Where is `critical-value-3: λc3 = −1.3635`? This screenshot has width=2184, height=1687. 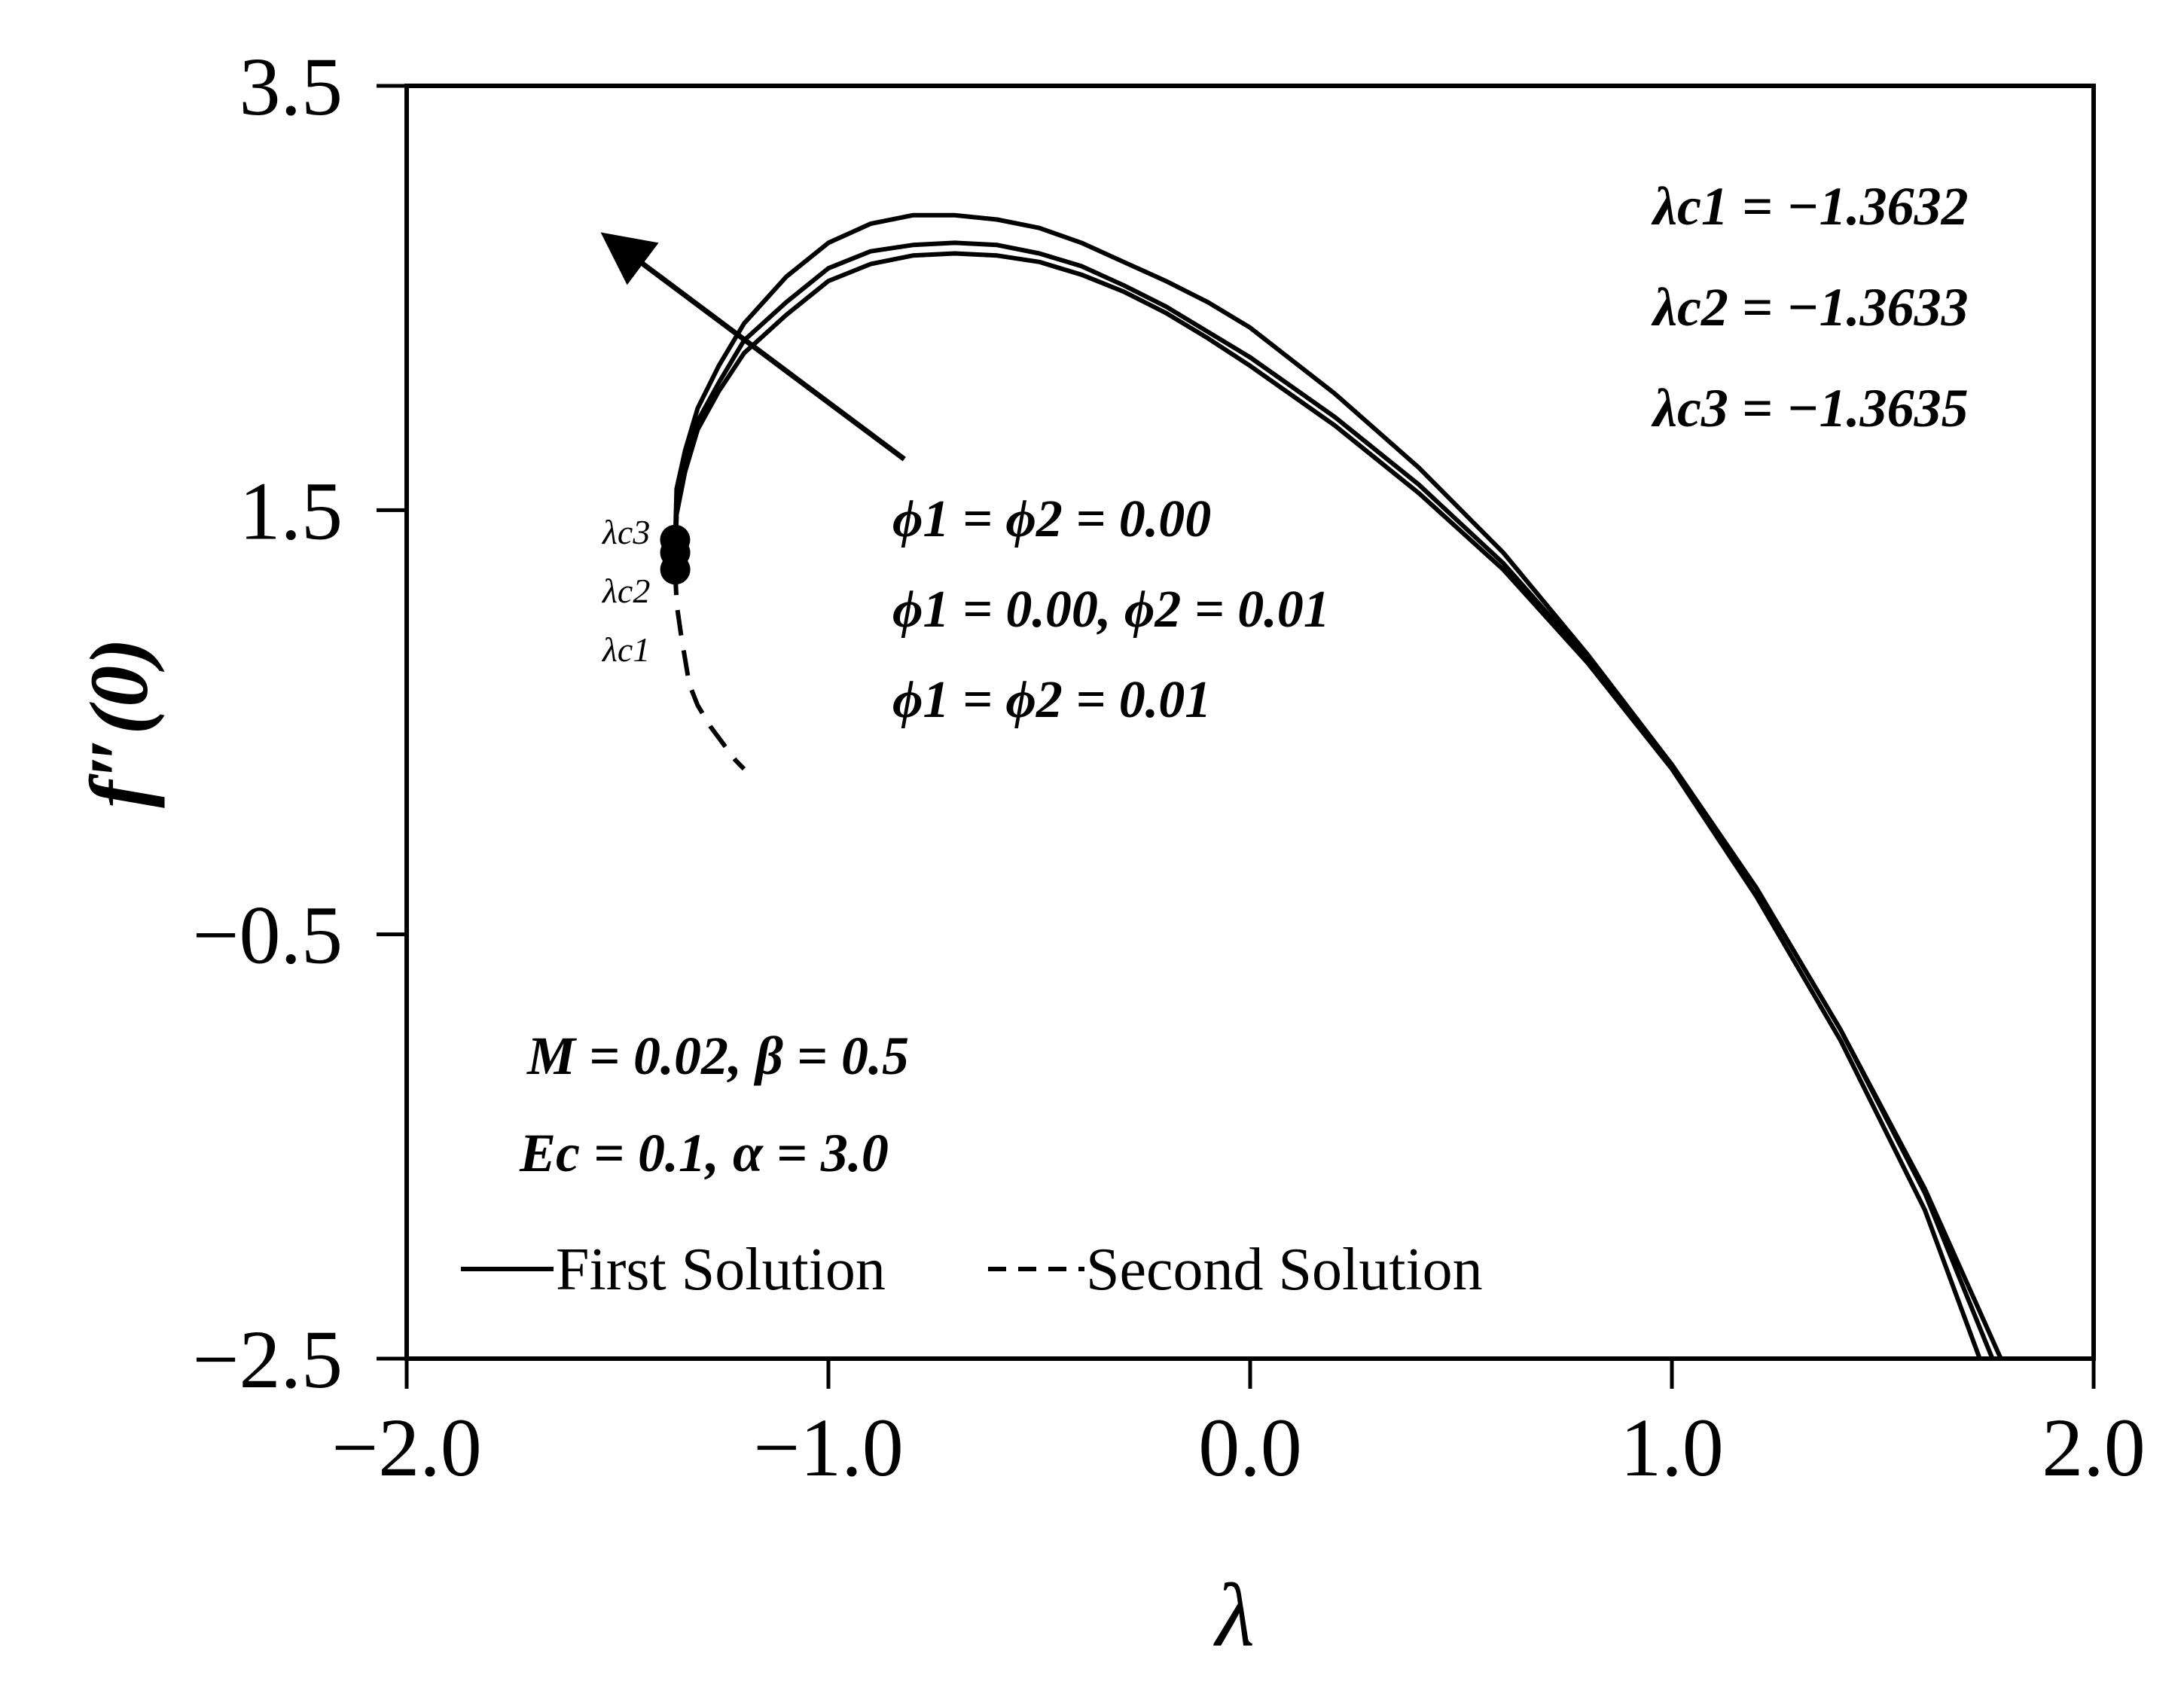 critical-value-3: λc3 = −1.3635 is located at coordinates (1810, 408).